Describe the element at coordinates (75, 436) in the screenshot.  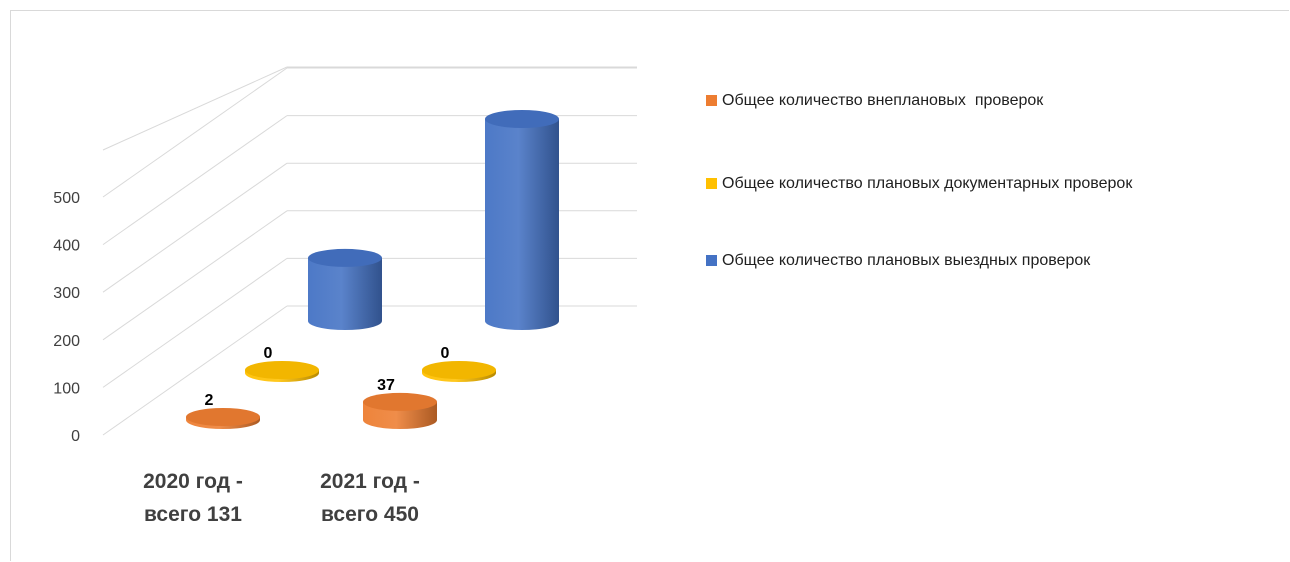
I see `y-tick-label: 0` at that location.